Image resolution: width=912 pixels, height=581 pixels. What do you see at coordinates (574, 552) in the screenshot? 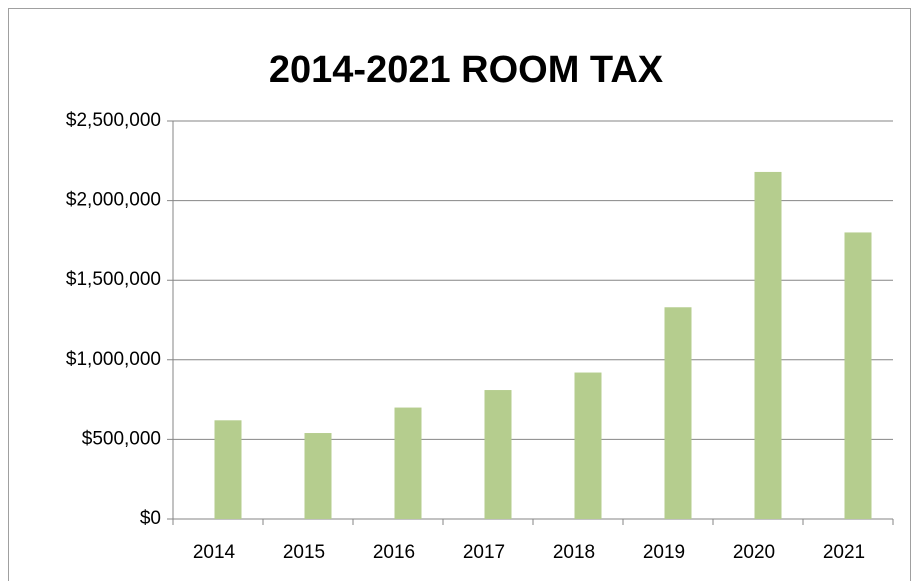
I see `x-tick-label: 2018` at bounding box center [574, 552].